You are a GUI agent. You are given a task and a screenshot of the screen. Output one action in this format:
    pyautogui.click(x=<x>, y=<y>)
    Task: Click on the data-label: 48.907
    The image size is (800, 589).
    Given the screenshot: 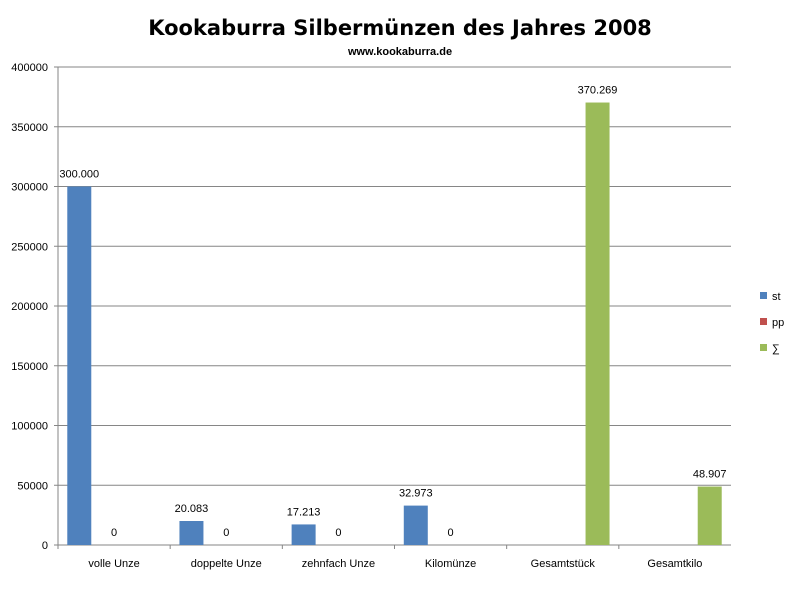 What is the action you would take?
    pyautogui.click(x=710, y=475)
    